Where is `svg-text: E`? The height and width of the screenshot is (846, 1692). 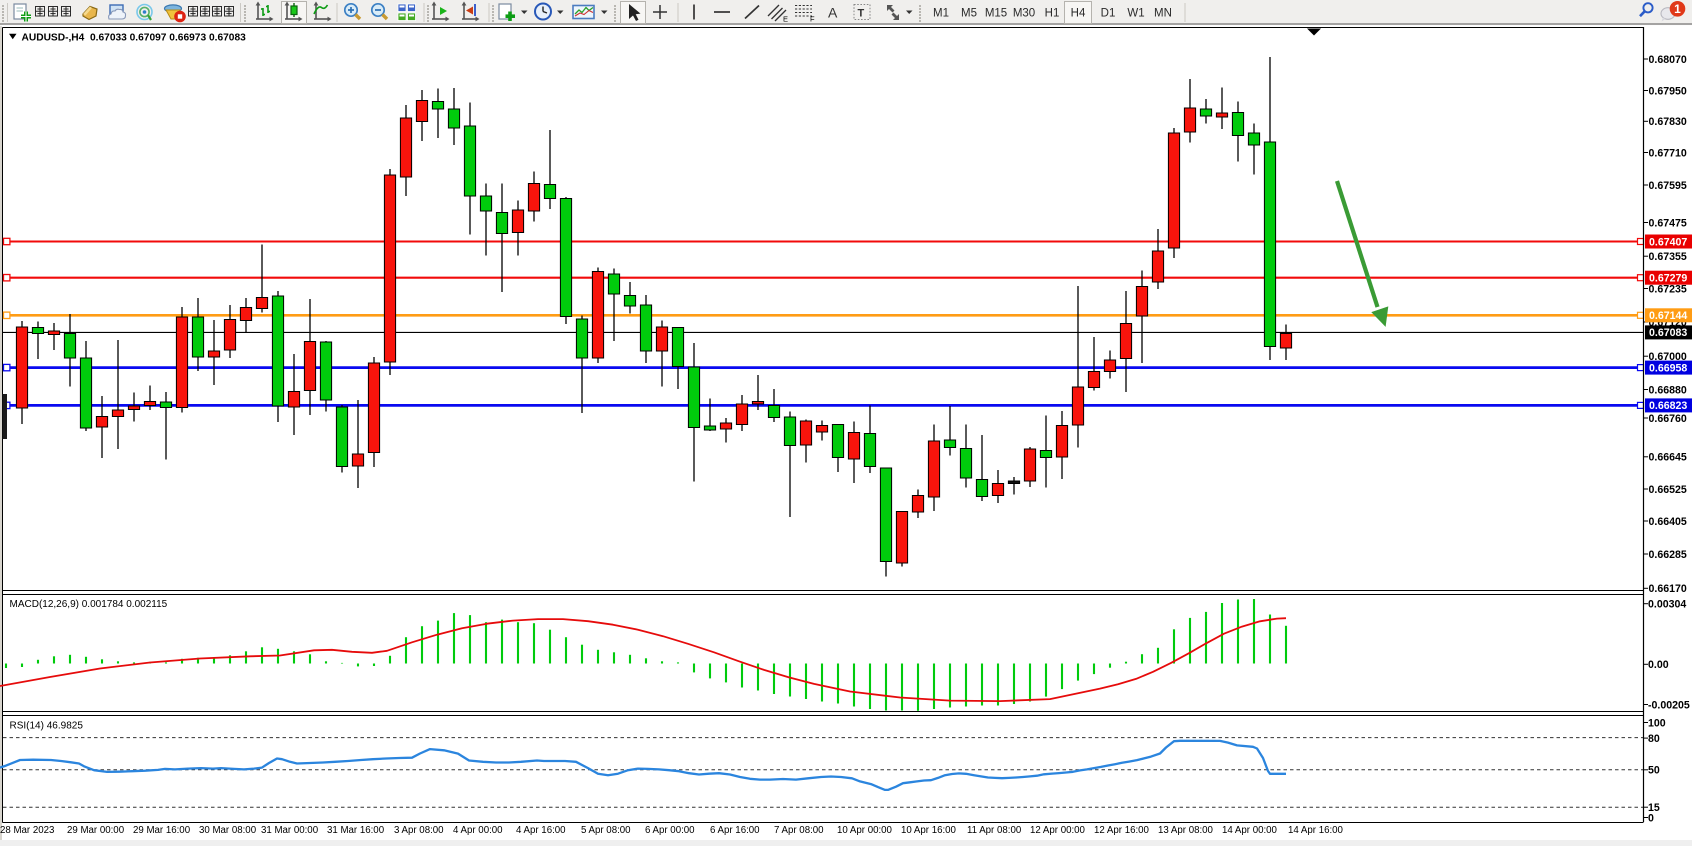 svg-text: E is located at coordinates (785, 19).